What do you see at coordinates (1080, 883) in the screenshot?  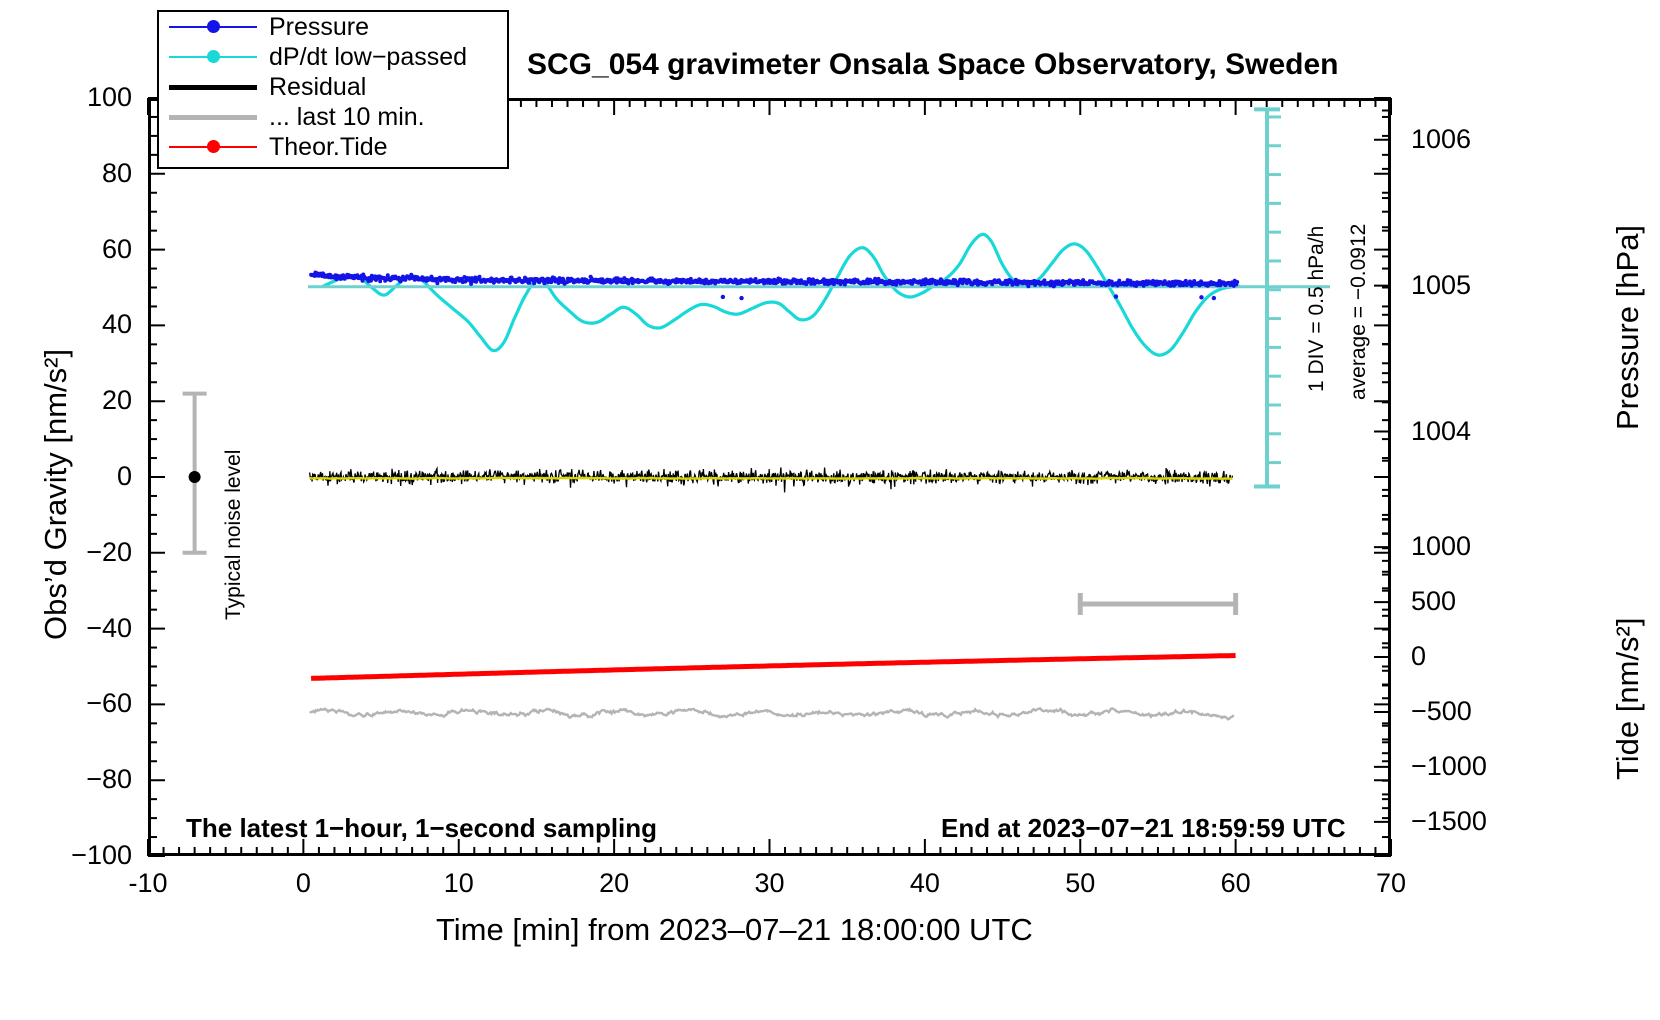 I see `x-tick-label: 50` at bounding box center [1080, 883].